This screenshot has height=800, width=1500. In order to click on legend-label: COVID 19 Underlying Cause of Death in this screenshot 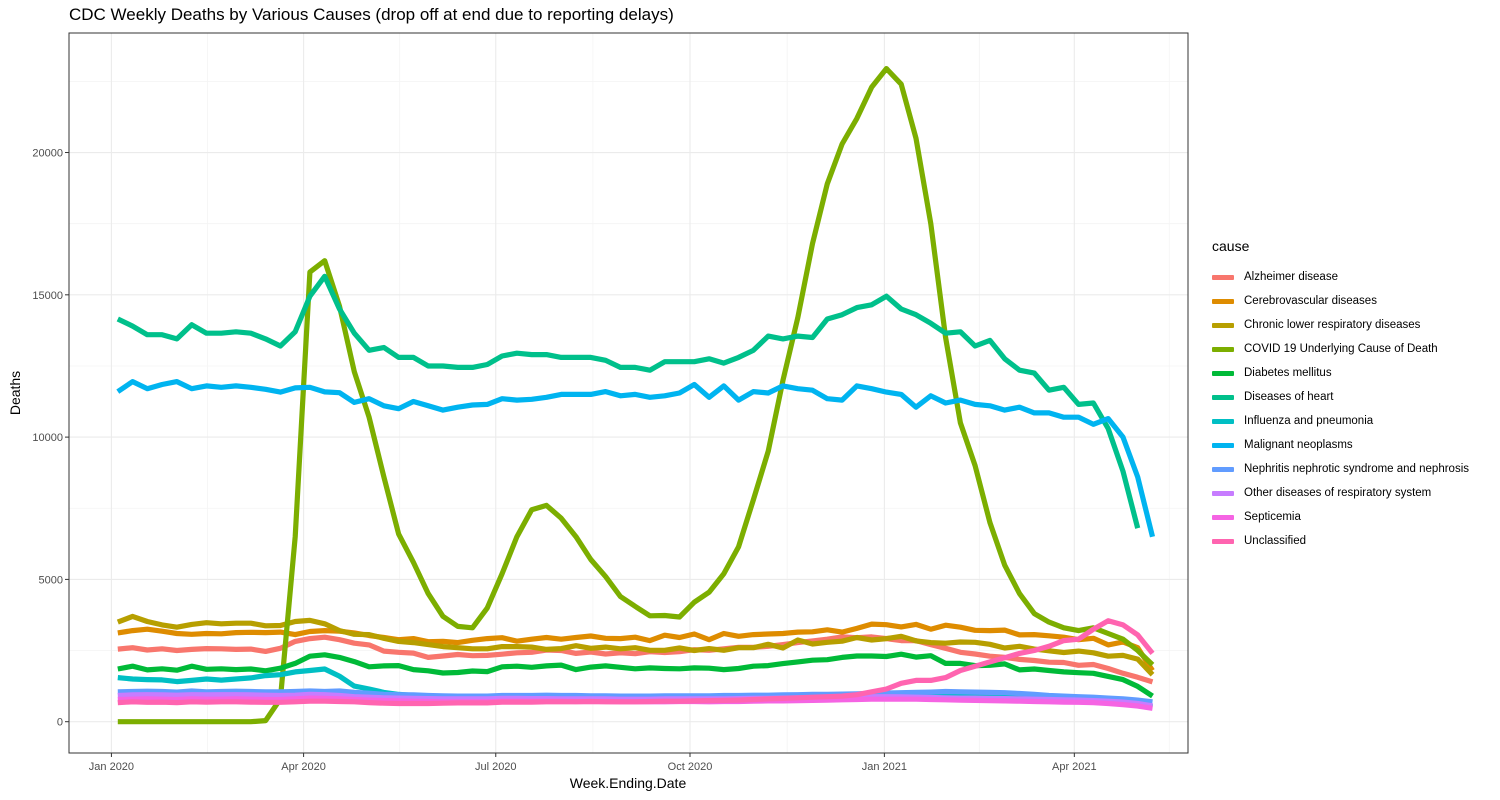, I will do `click(1341, 349)`.